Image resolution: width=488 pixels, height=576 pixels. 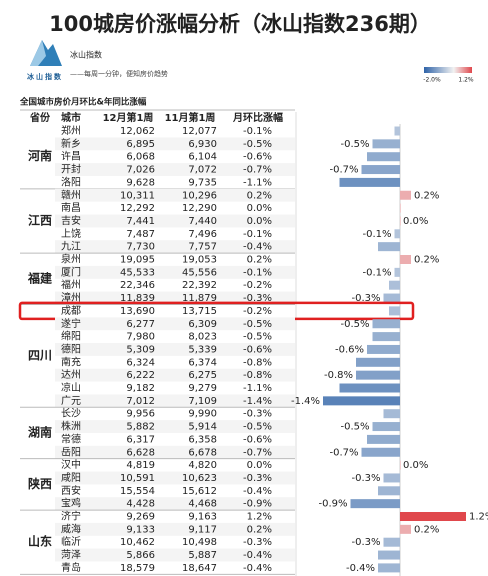 I want to click on logo, so click(x=46, y=53).